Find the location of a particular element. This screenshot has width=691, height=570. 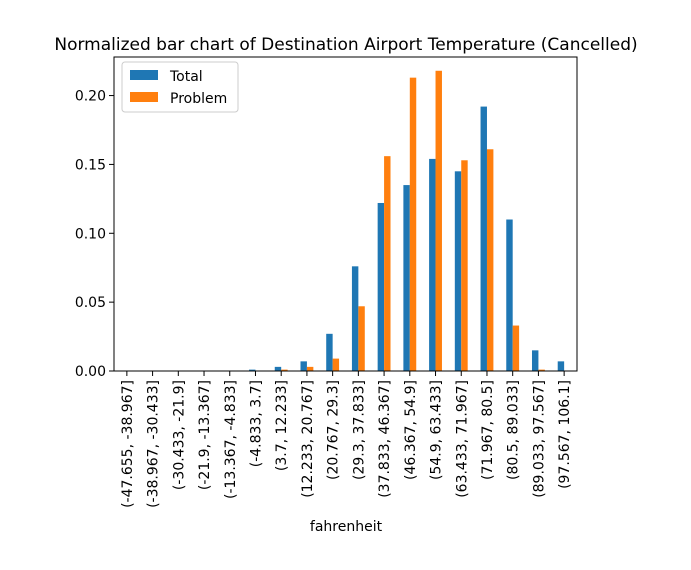

x-tick-label: (71.967, 80.5] is located at coordinates (488, 430).